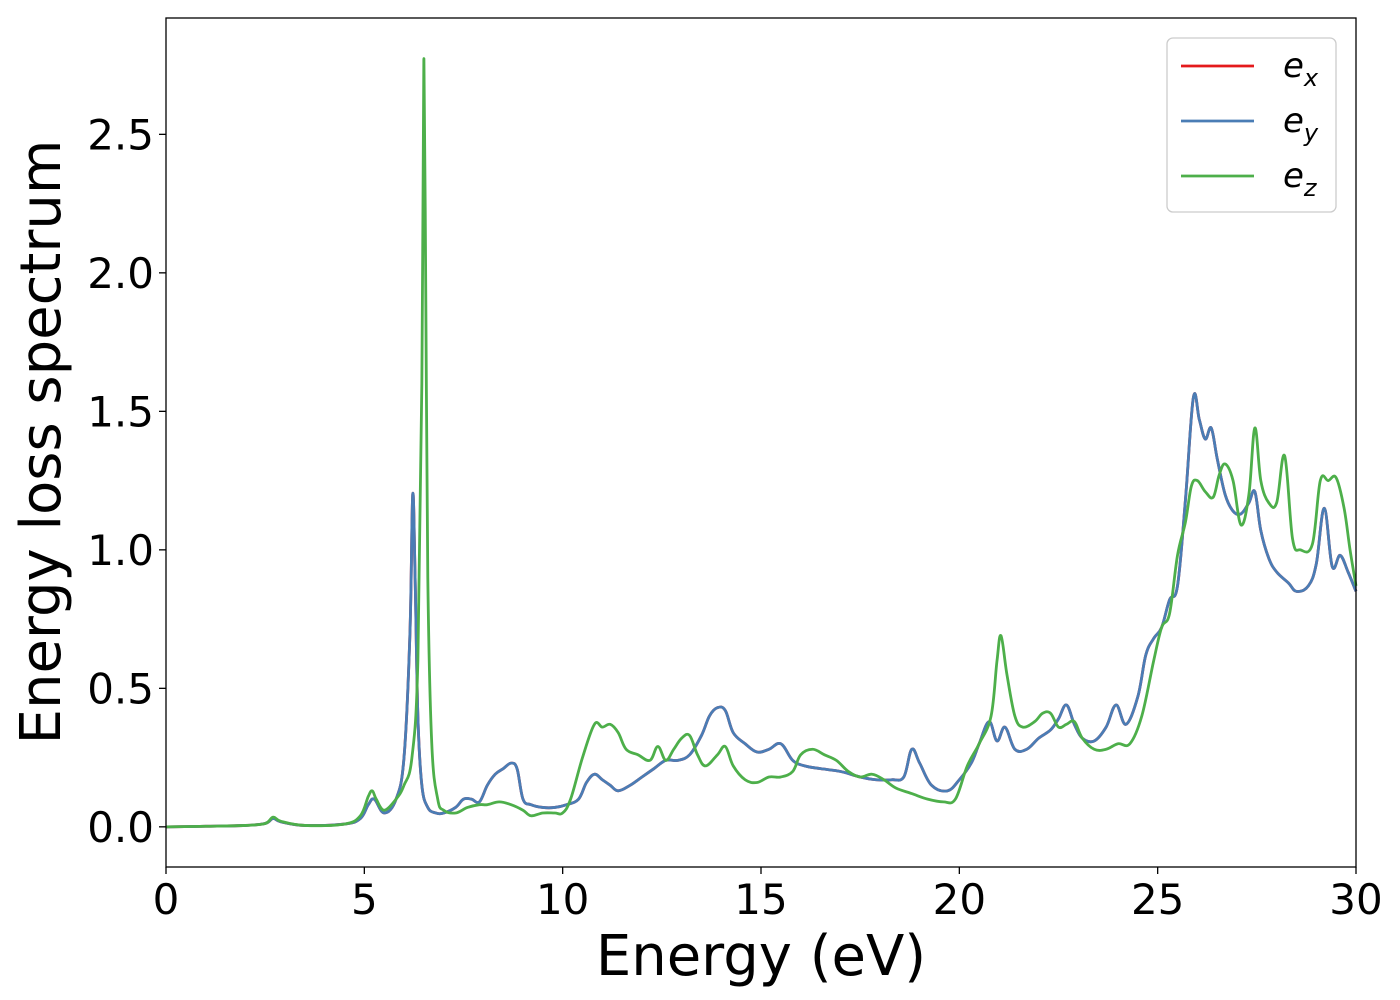  I want to click on x-tick-label: 10, so click(562, 899).